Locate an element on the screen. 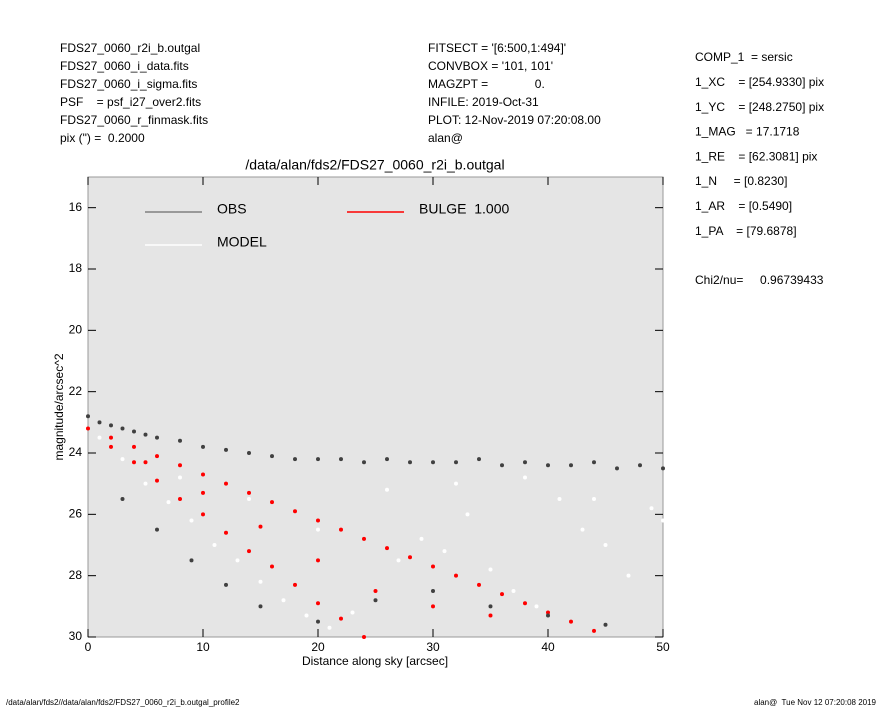 This screenshot has height=708, width=885. header-left-line: FDS27_0060_r2i_b.outgal is located at coordinates (130, 48).